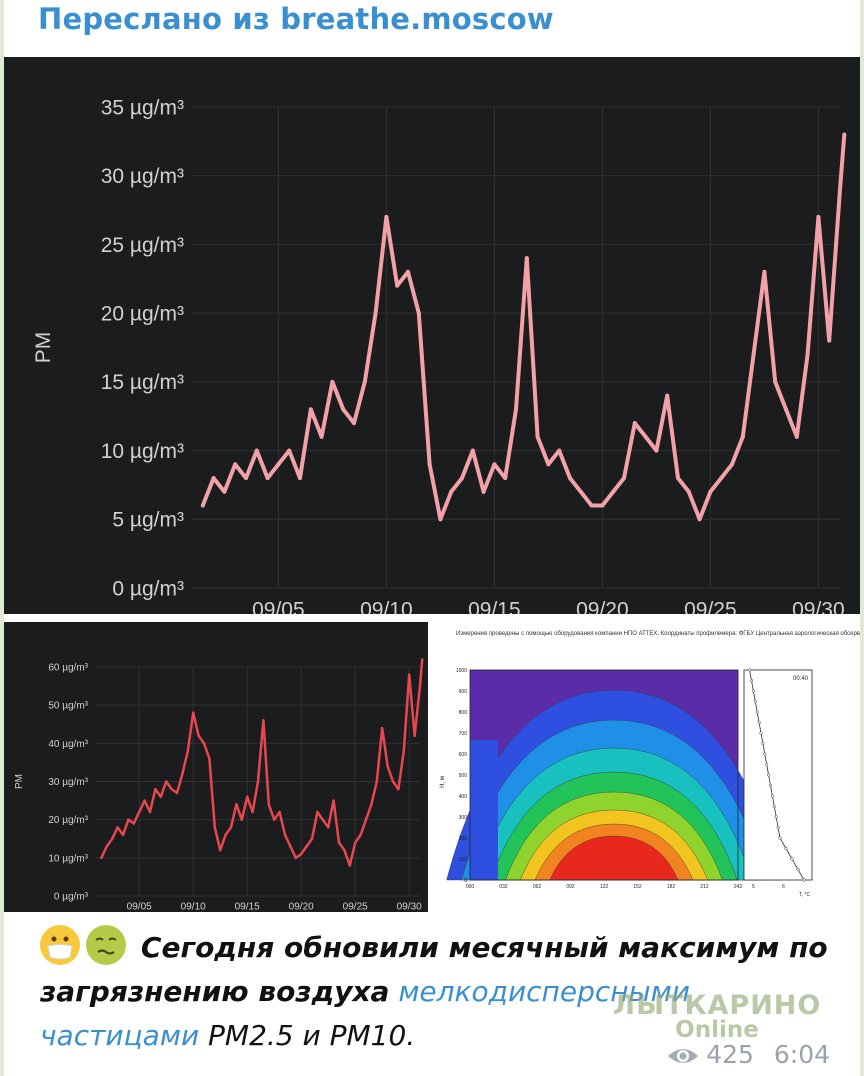 This screenshot has height=1076, width=864. What do you see at coordinates (296, 19) in the screenshot?
I see `forwarded-from-link: Переслано из breathe.moscow` at bounding box center [296, 19].